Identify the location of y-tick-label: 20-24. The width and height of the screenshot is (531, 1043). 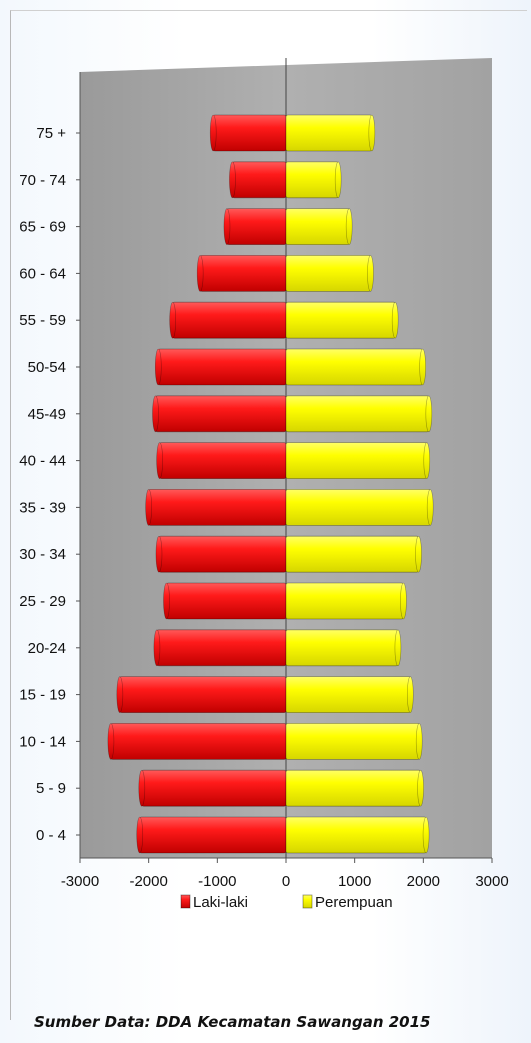
(47, 648).